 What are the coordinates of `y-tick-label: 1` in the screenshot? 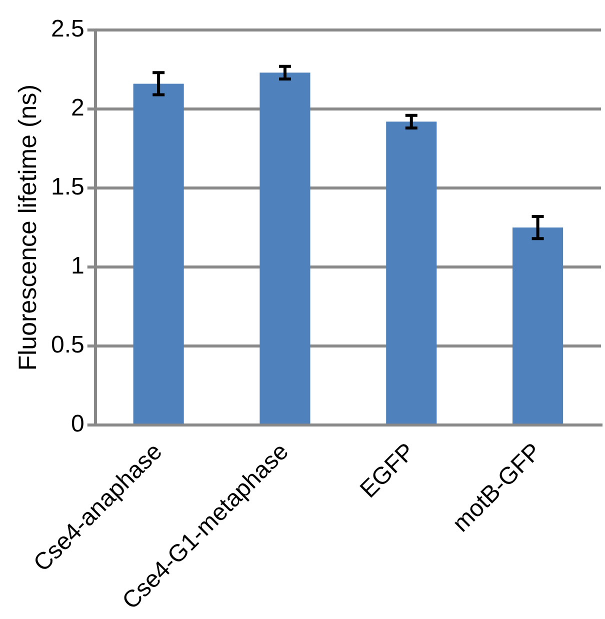 It's located at (77, 266).